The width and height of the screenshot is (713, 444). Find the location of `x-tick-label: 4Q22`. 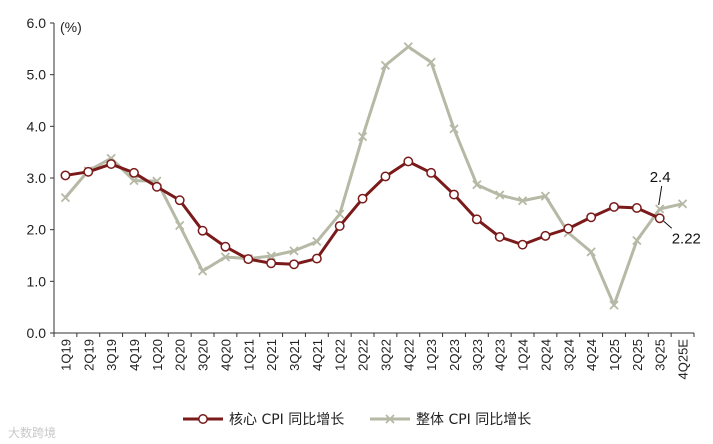

x-tick-label: 4Q22 is located at coordinates (408, 355).